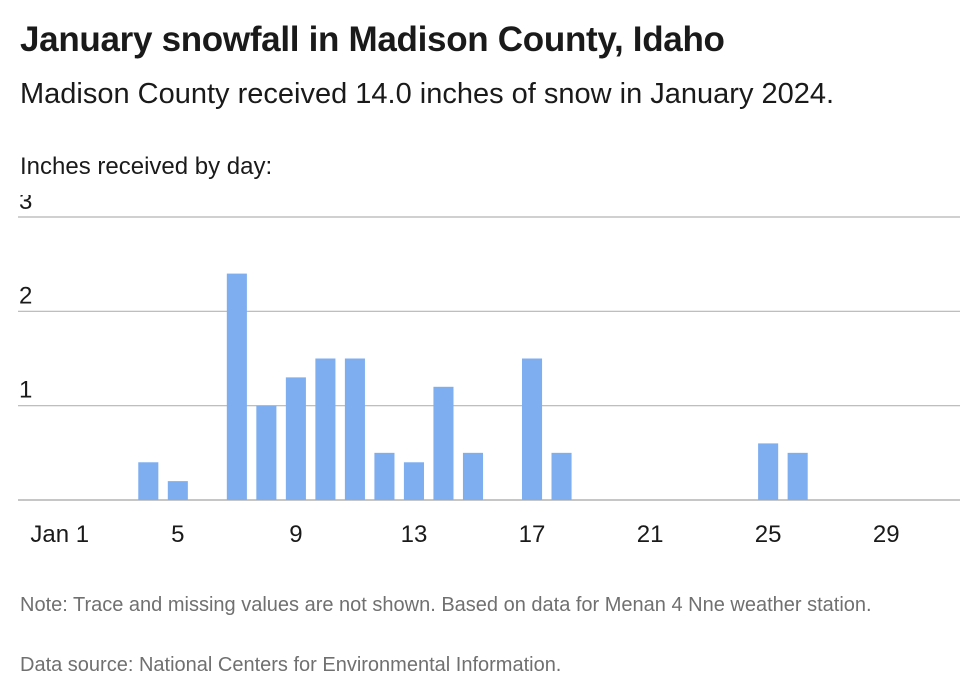 The image size is (980, 699). Describe the element at coordinates (650, 534) in the screenshot. I see `x-tick-label: 21` at that location.